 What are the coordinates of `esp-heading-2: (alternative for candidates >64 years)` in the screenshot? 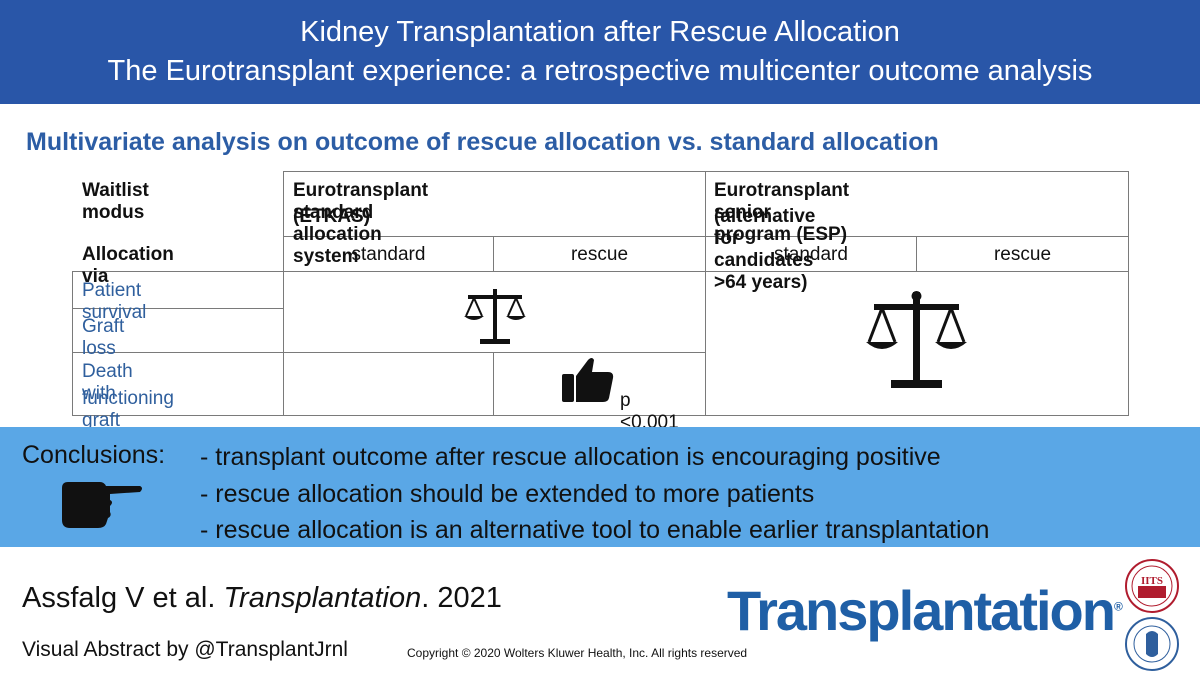 It's located at (765, 249).